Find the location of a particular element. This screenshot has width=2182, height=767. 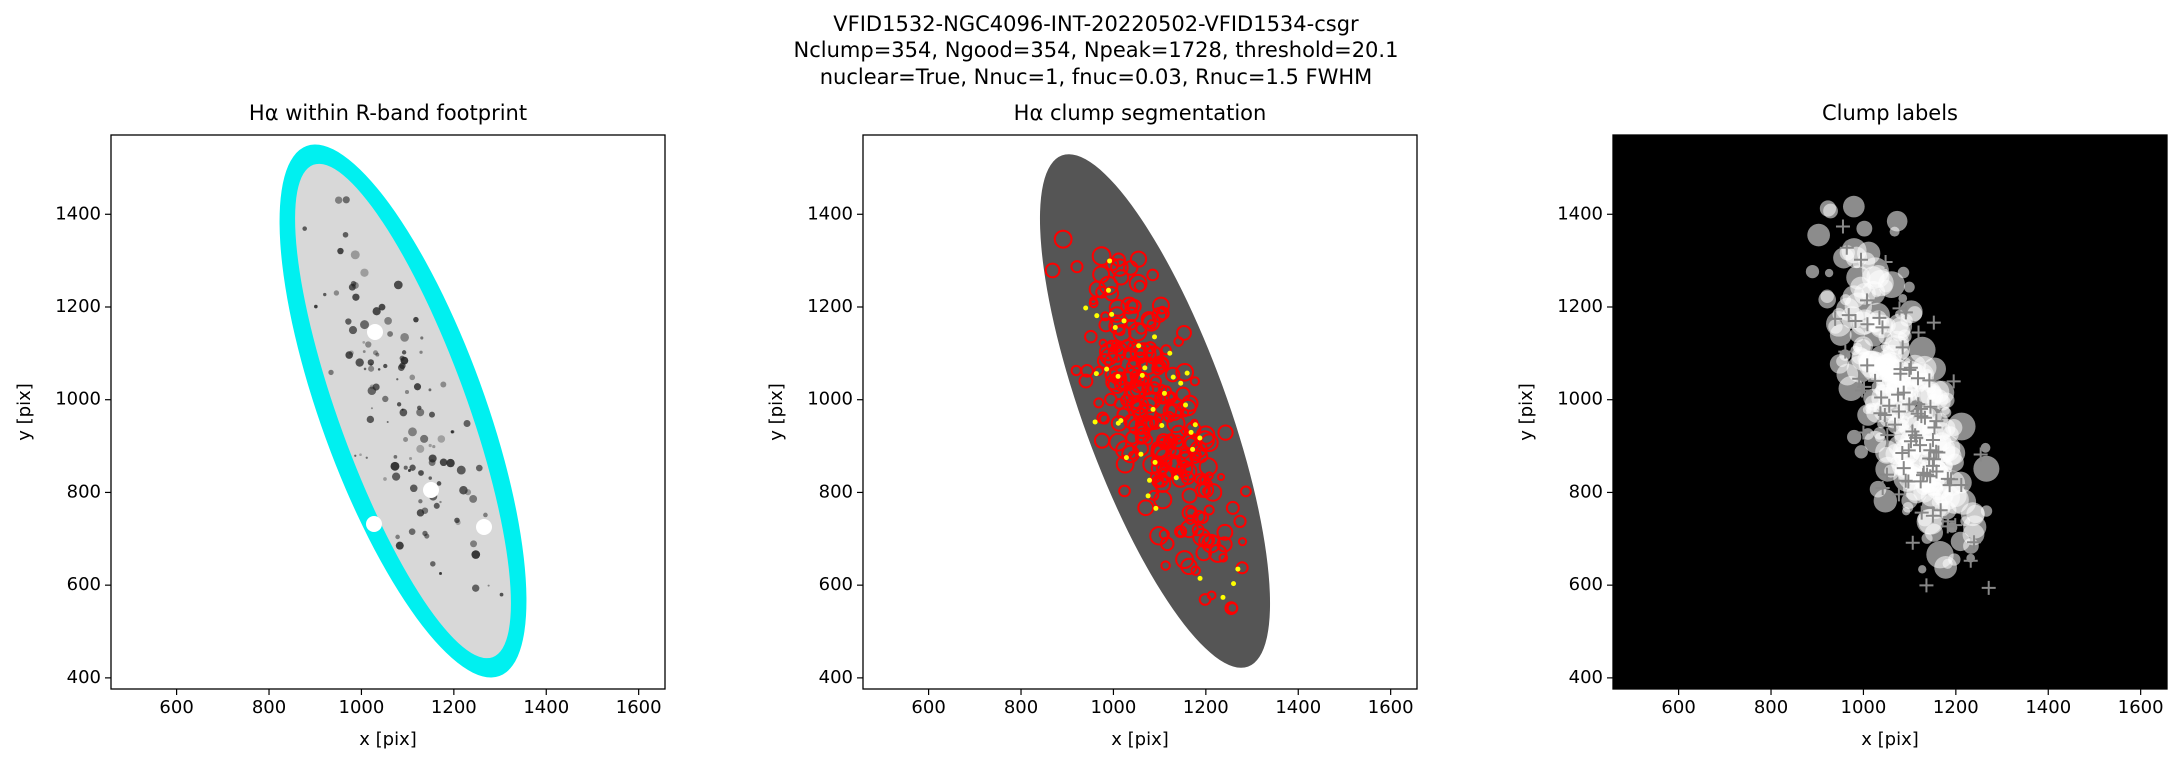

y-tick-label: 800 is located at coordinates (84, 491).